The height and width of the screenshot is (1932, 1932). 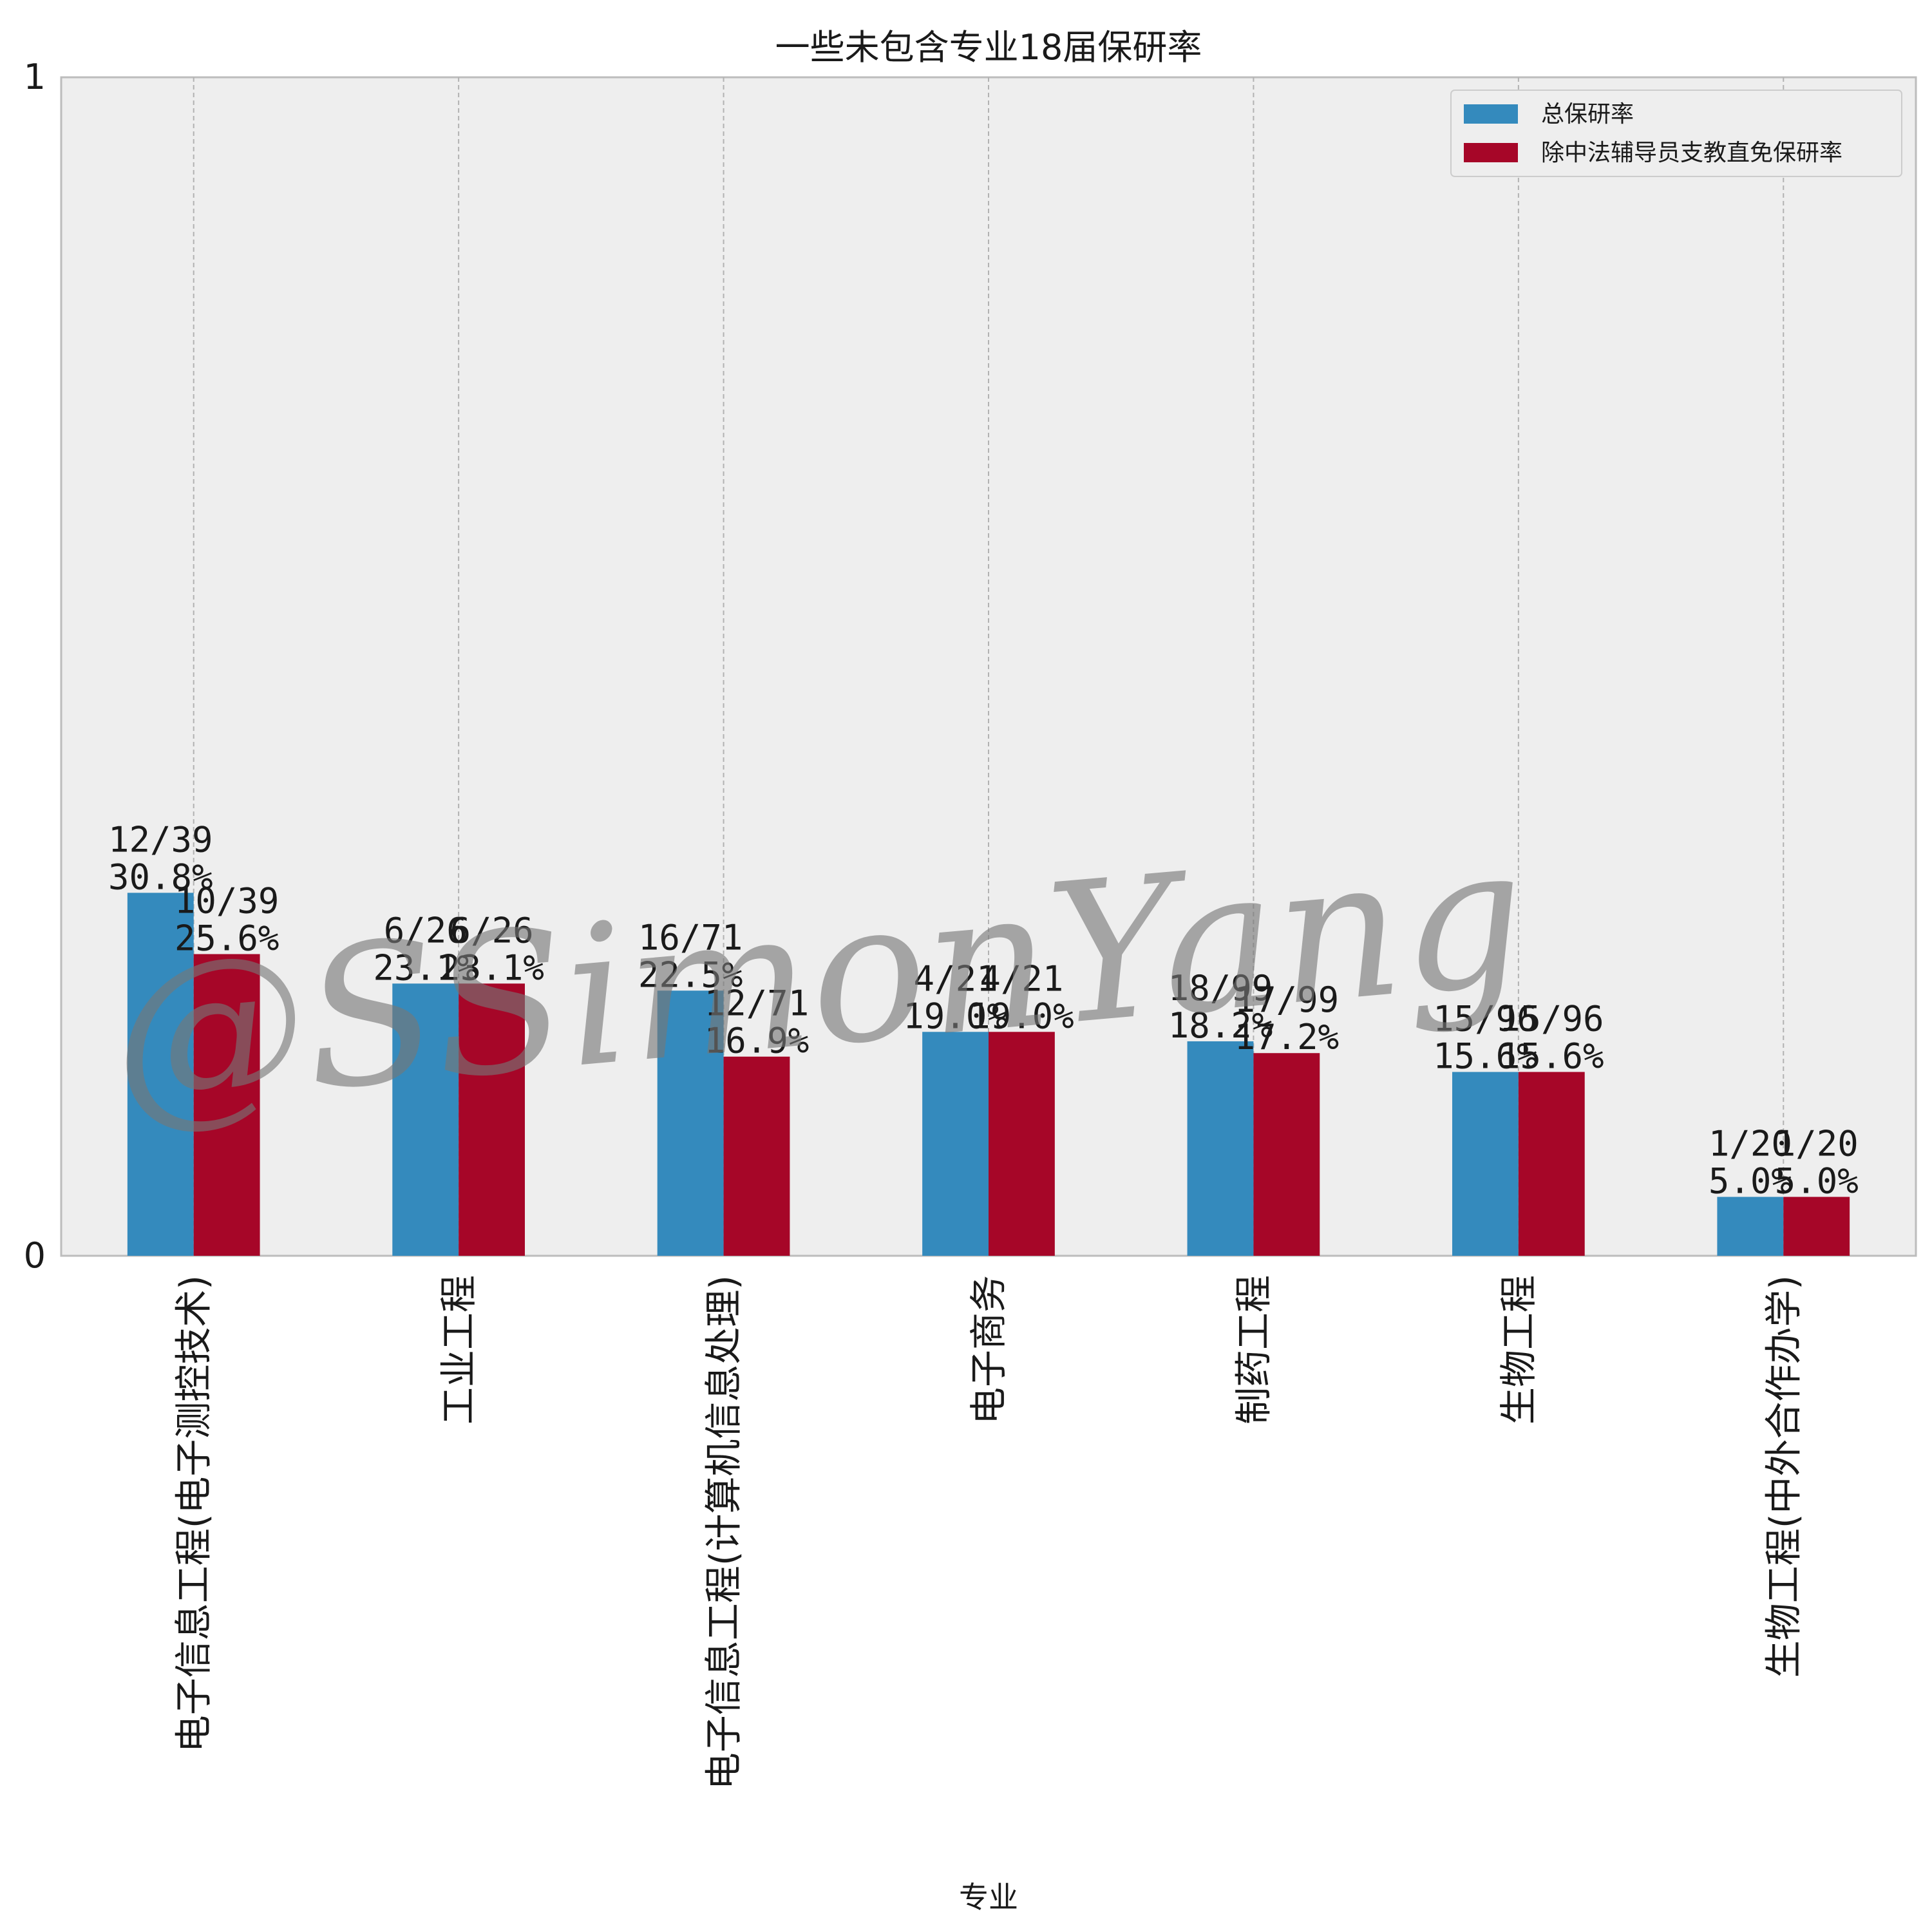 What do you see at coordinates (1692, 153) in the screenshot?
I see `legend-label-excluded: 除中法辅导员支教直免保研率` at bounding box center [1692, 153].